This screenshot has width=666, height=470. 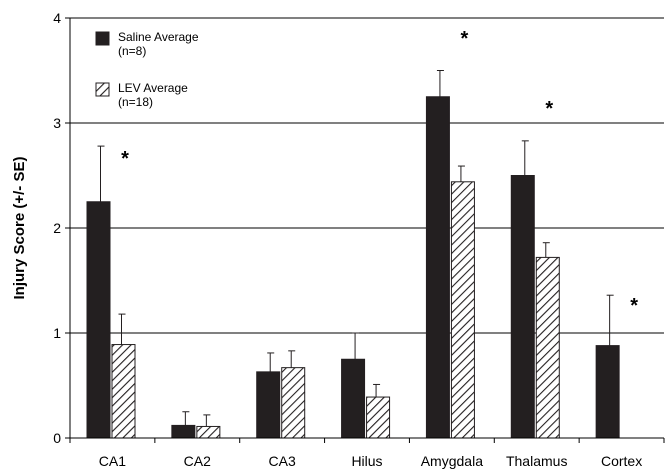 I want to click on legend-label: LEV Average, so click(x=153, y=88).